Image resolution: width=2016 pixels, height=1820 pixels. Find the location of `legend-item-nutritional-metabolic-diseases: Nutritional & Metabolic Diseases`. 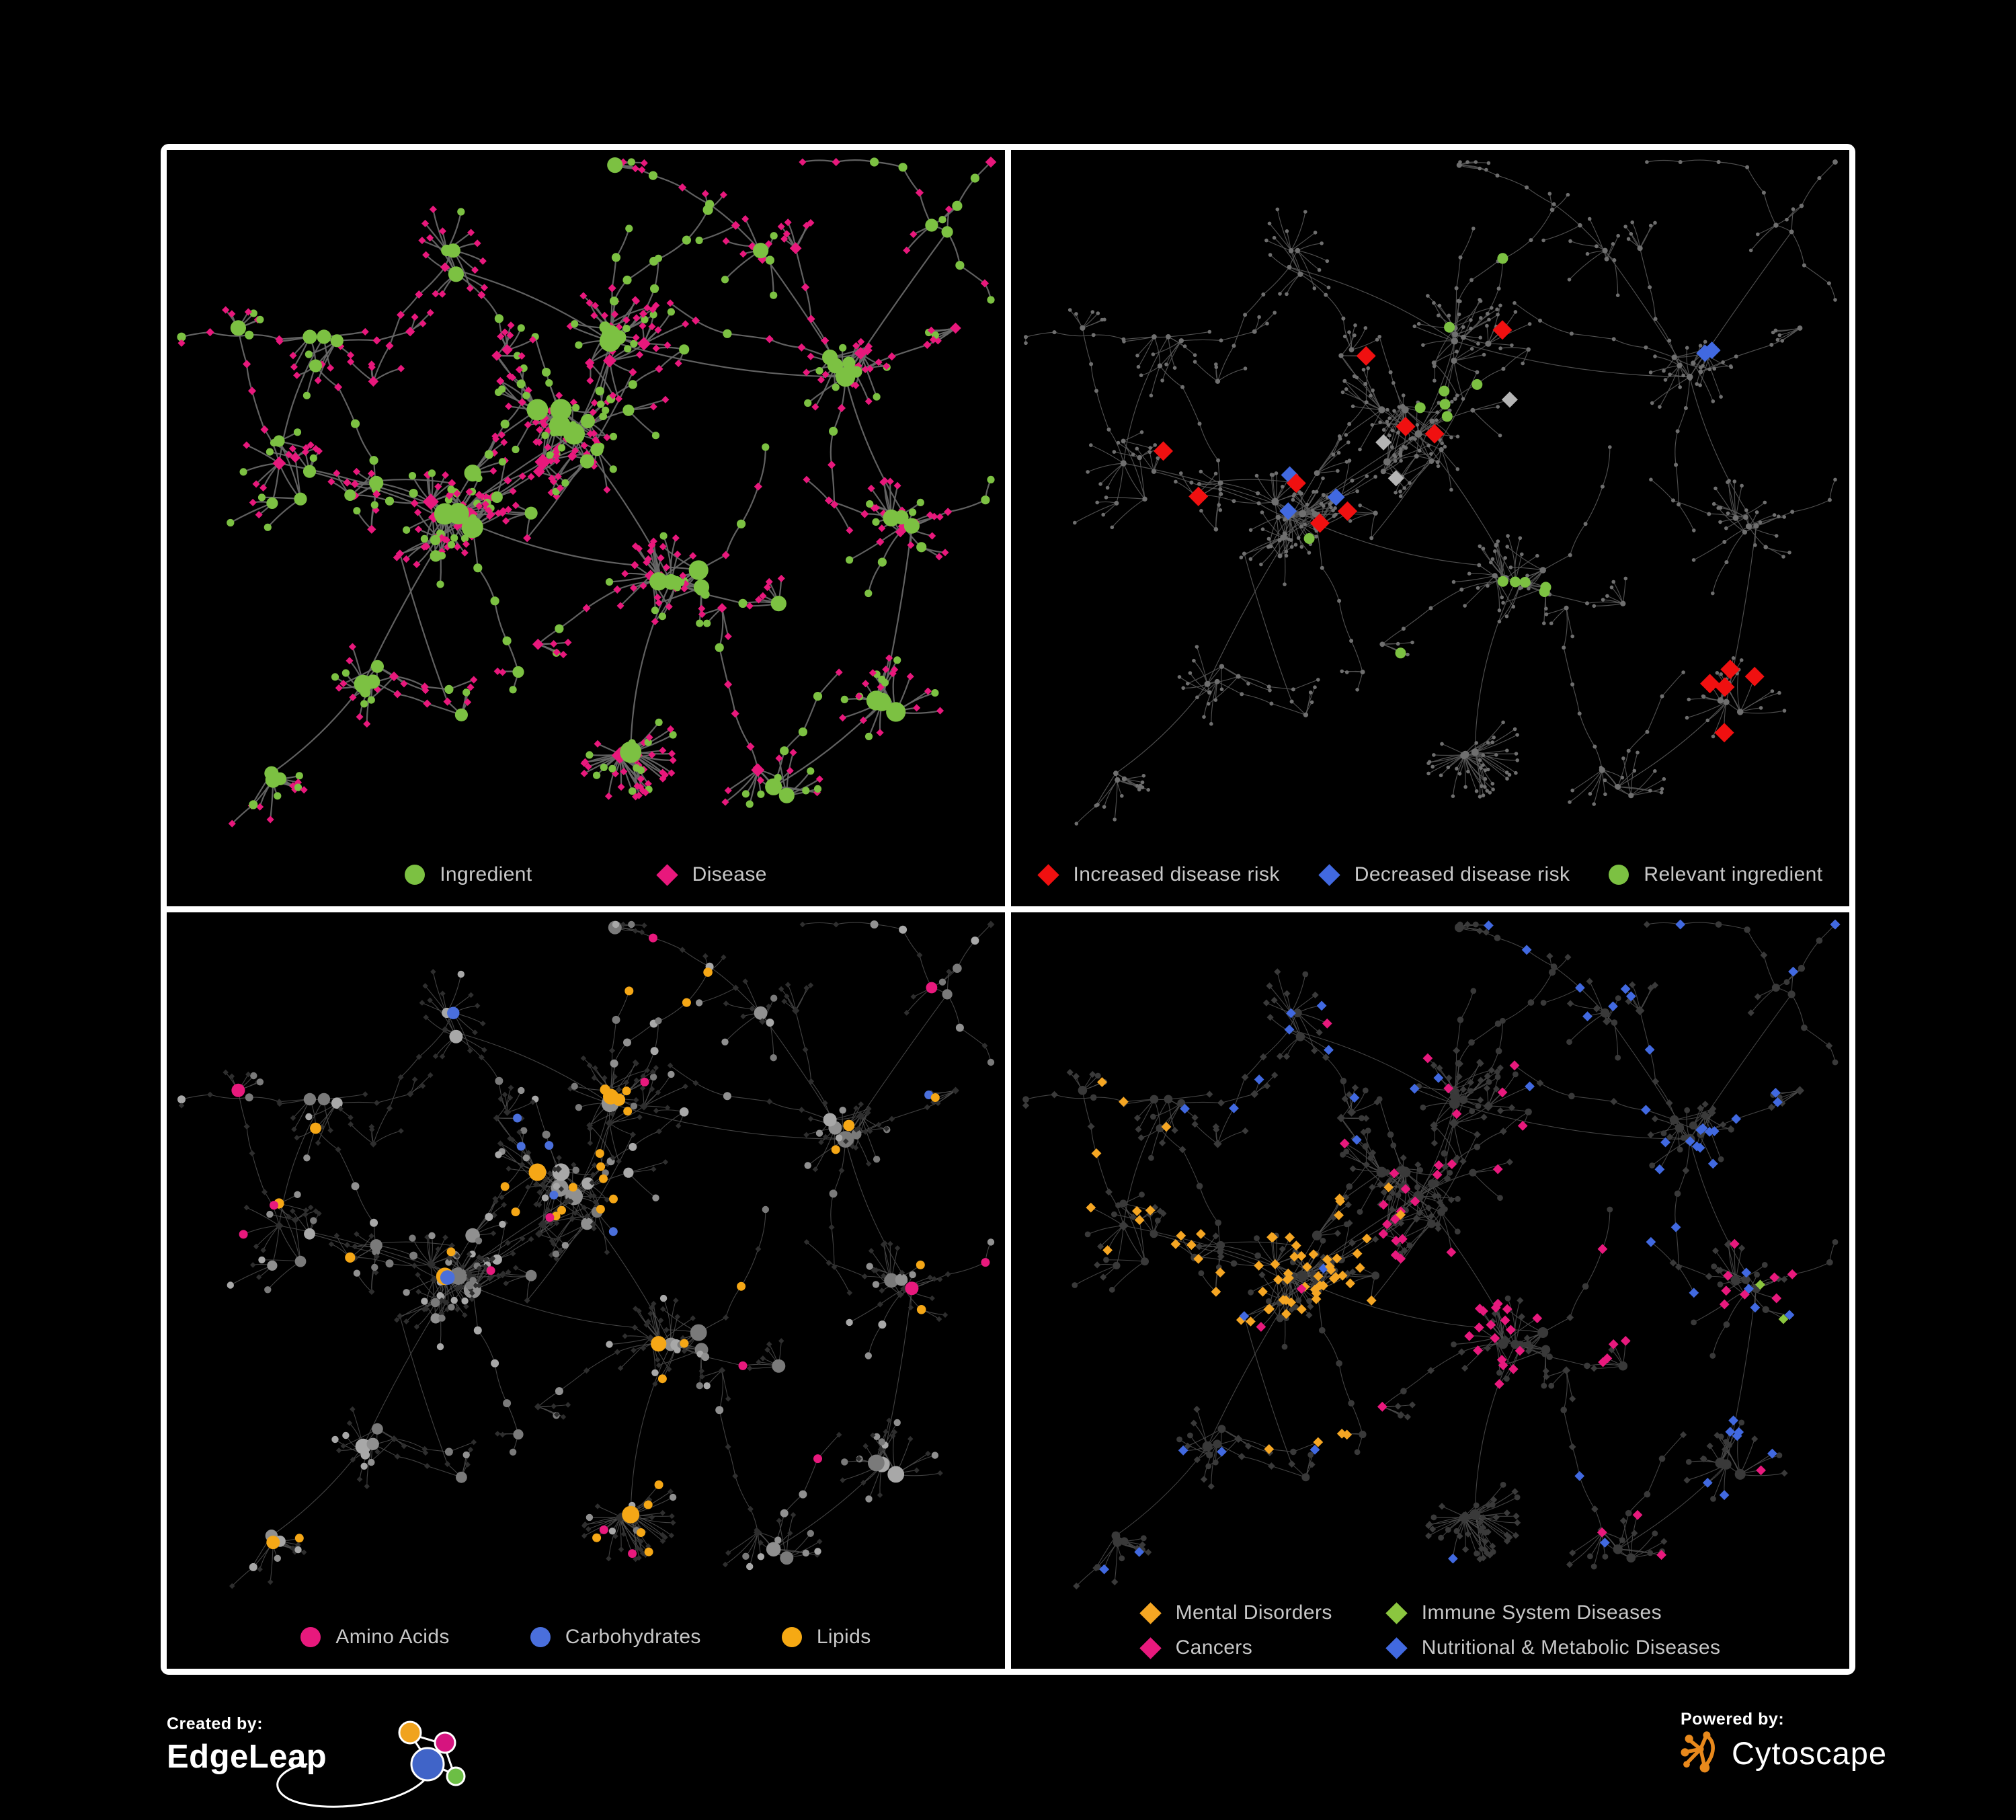

legend-item-nutritional-metabolic-diseases: Nutritional & Metabolic Diseases is located at coordinates (1553, 1647).